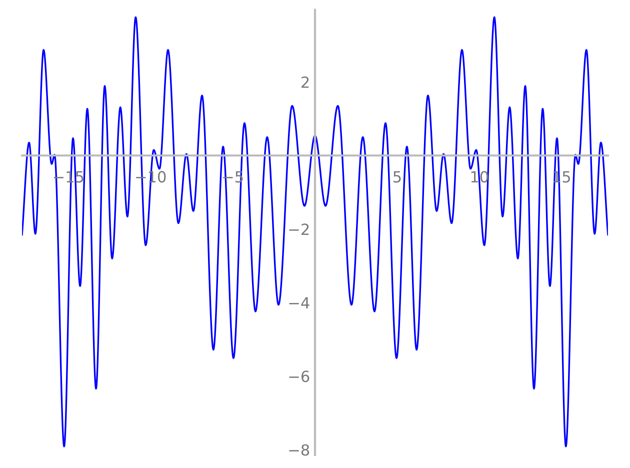  Describe the element at coordinates (299, 229) in the screenshot. I see `y-tick-label: −2` at that location.